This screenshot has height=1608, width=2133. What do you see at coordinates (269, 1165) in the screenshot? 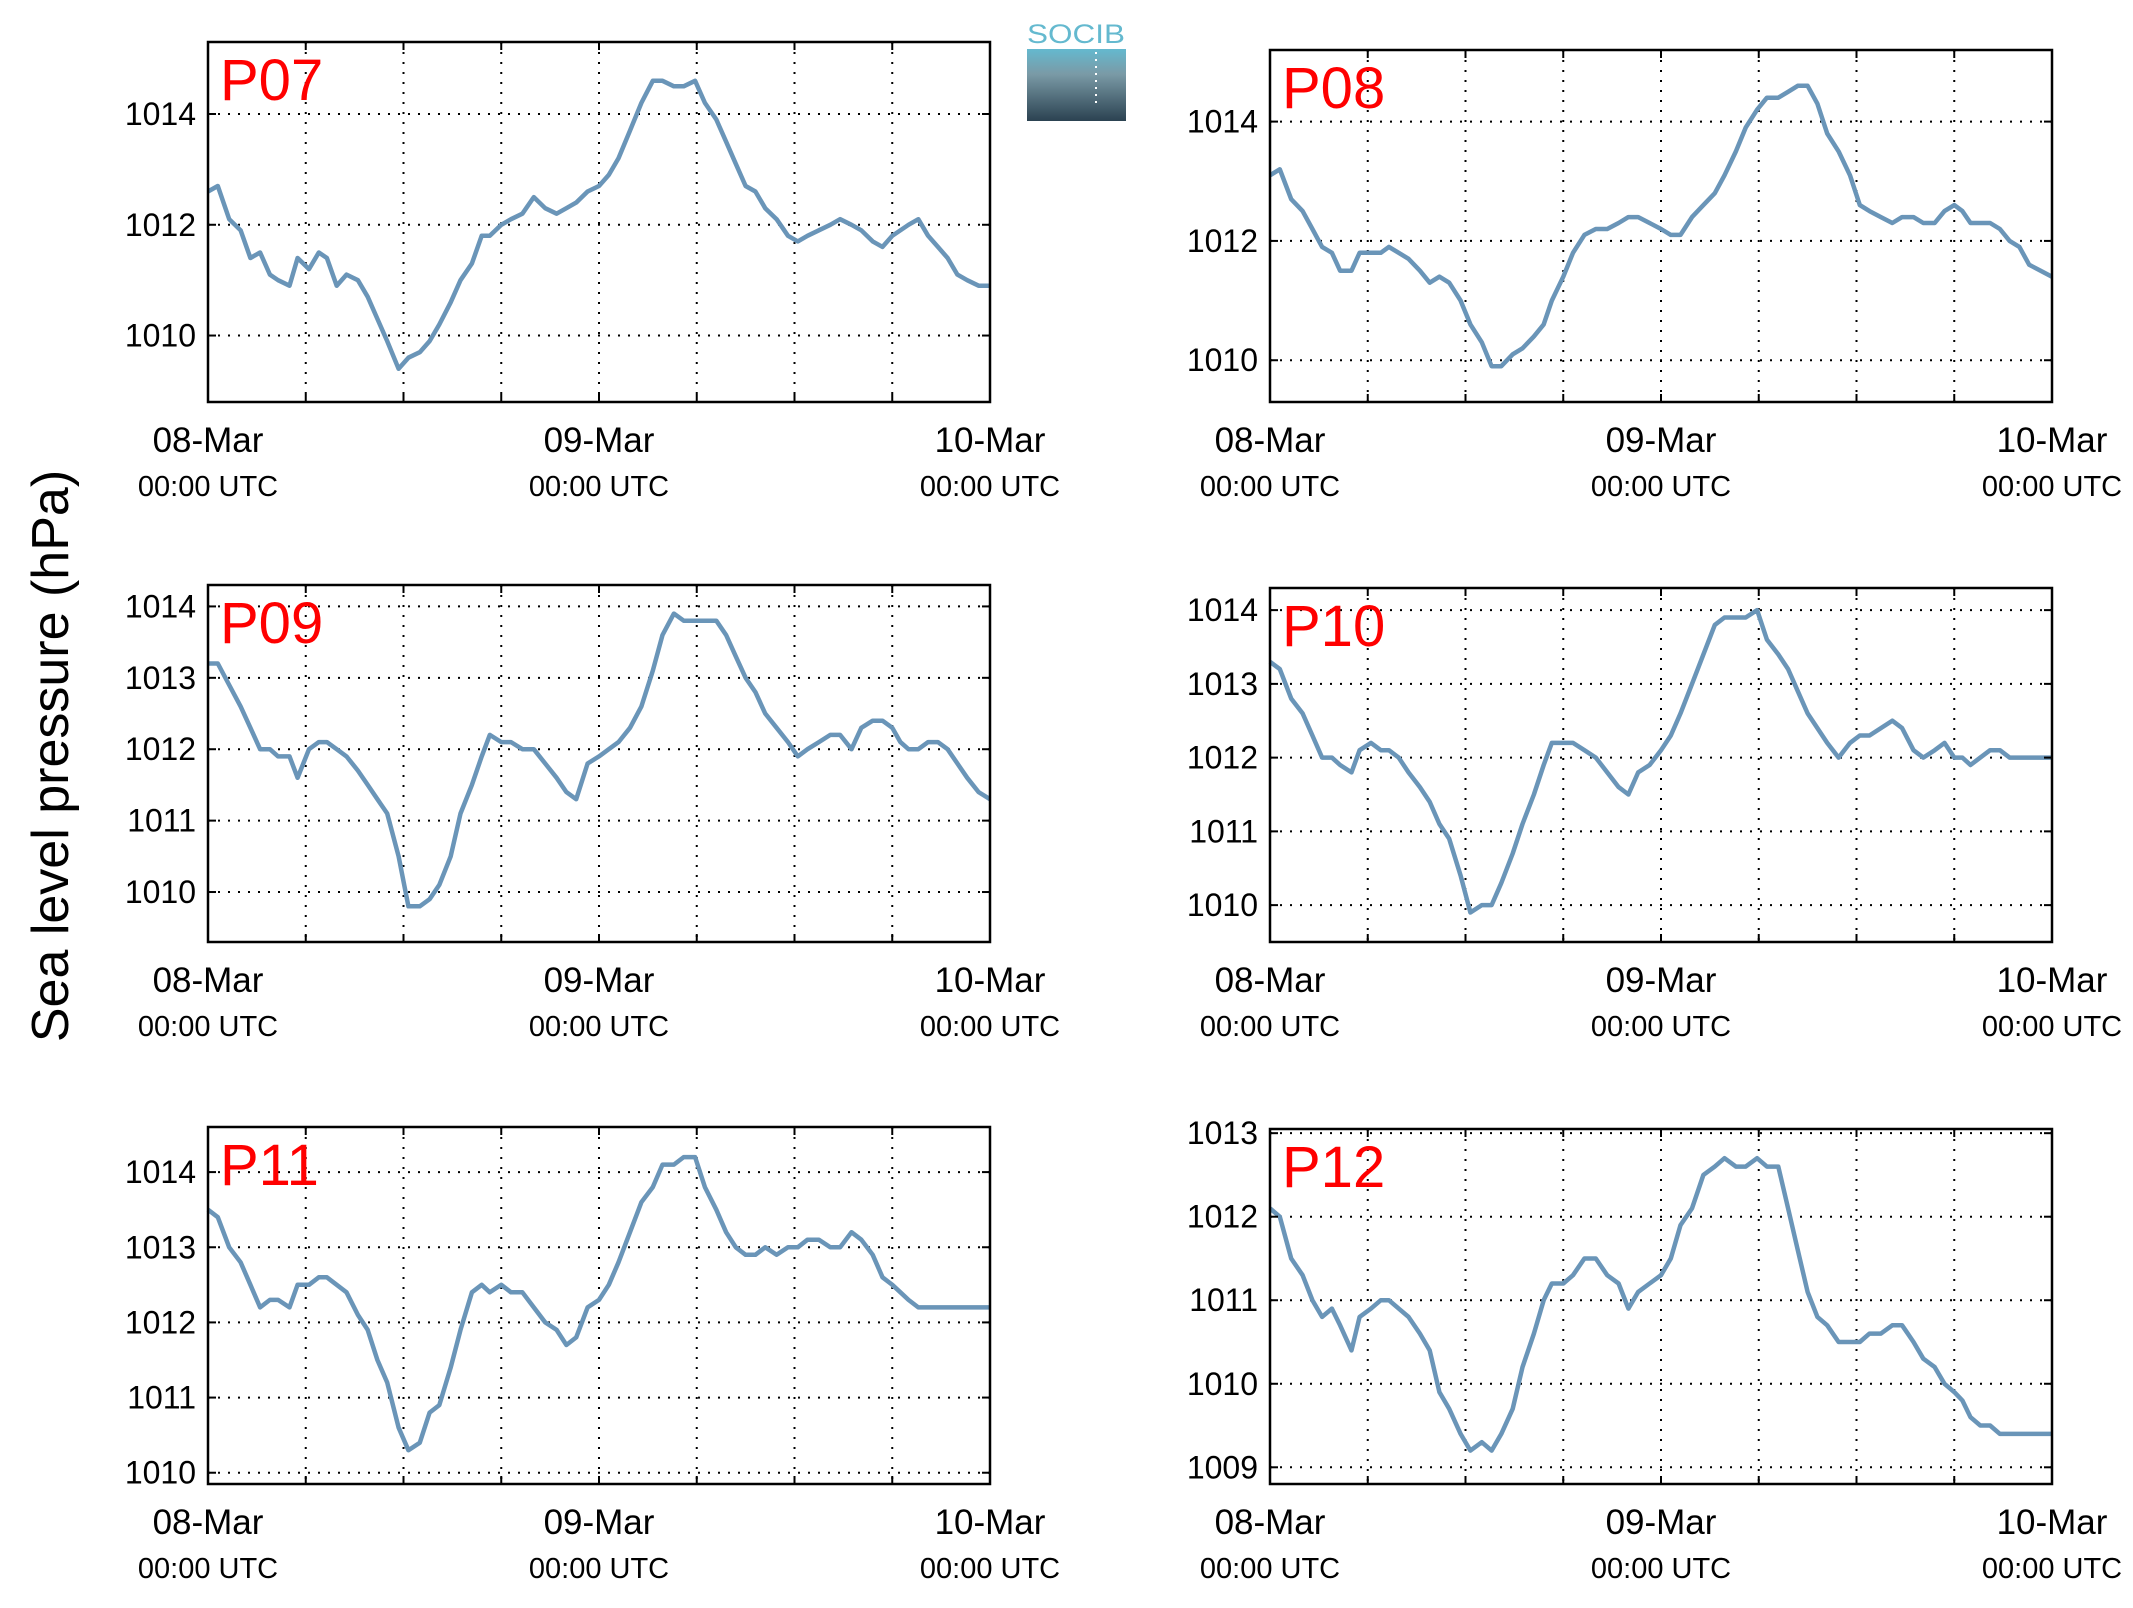
I see `panel-title: P11` at bounding box center [269, 1165].